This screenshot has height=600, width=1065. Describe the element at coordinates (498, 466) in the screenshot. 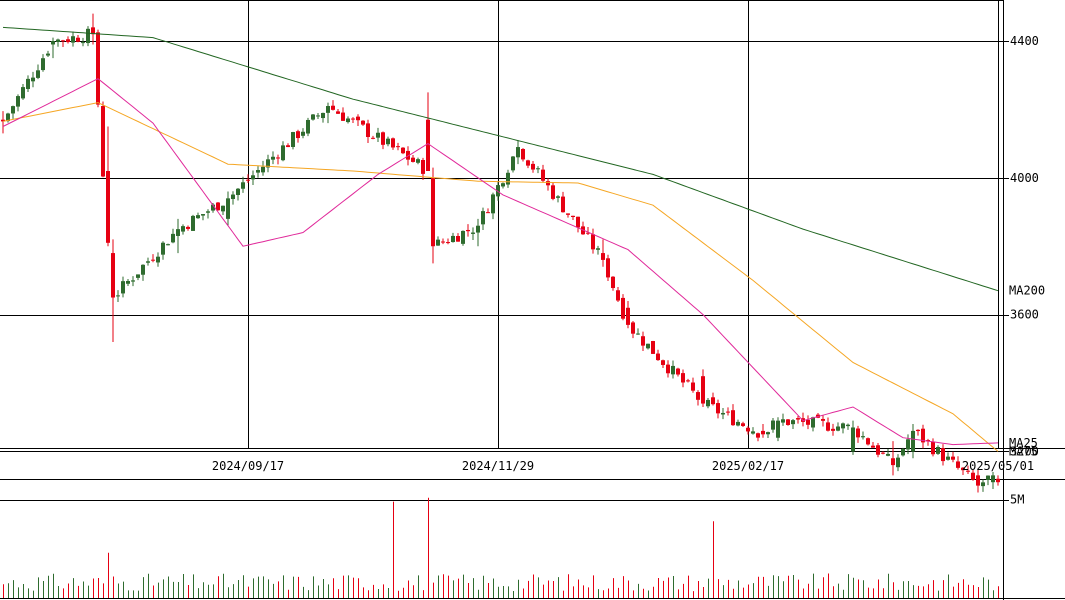

I see `date-tick-label: 2024/11/29` at that location.